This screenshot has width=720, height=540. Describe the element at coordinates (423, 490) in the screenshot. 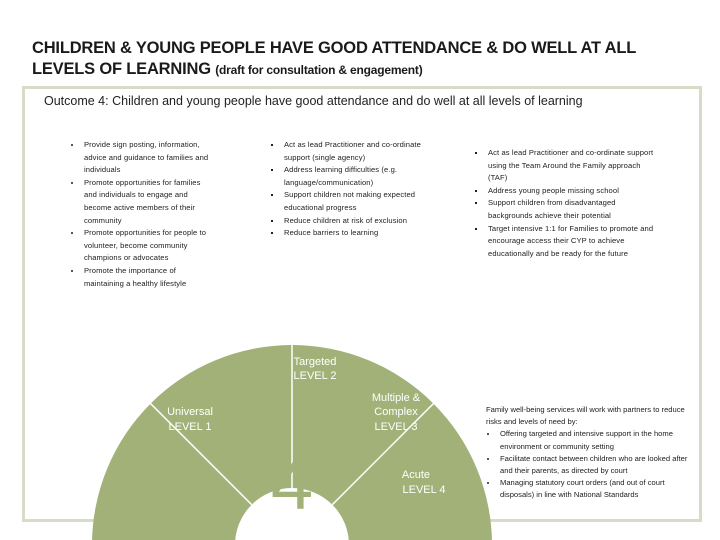

I see `acute-level: LEVEL 4` at that location.